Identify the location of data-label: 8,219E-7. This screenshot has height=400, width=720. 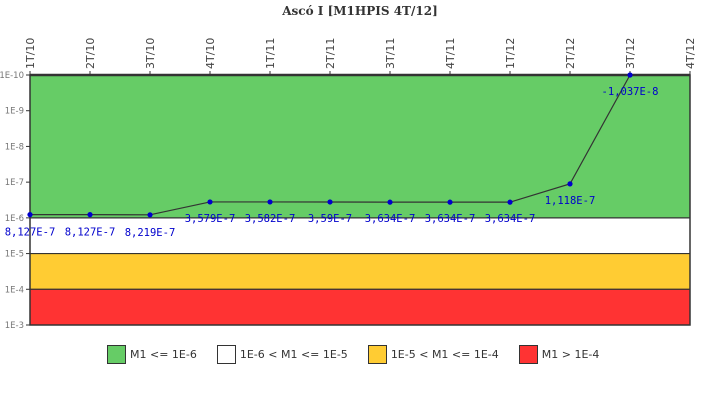
(150, 233).